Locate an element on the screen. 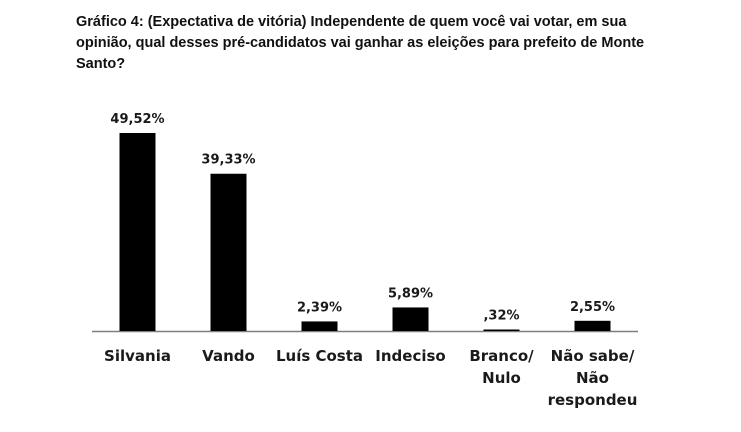  category-label-0: Silvania is located at coordinates (137, 356).